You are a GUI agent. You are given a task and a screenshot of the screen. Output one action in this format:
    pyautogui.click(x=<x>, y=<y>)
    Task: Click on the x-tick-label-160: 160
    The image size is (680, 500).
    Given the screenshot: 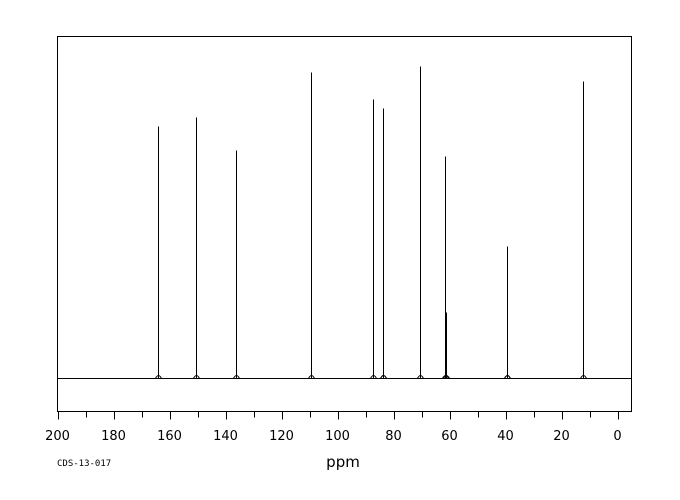 What is the action you would take?
    pyautogui.click(x=169, y=436)
    